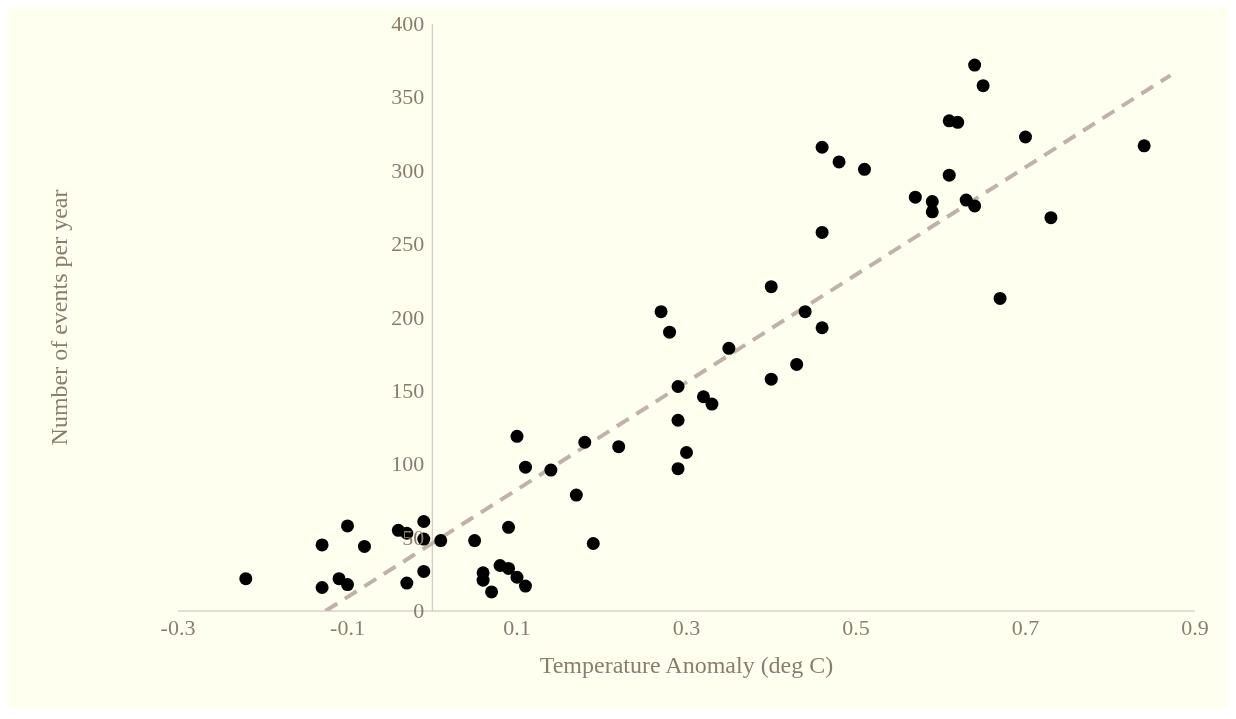 This screenshot has height=719, width=1236. Describe the element at coordinates (419, 610) in the screenshot. I see `y-tick-label: 0` at that location.